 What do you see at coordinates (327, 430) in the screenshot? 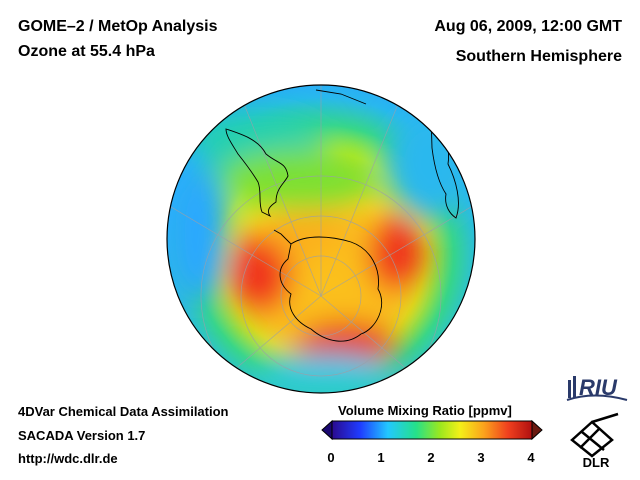
I see `colorbar-min-arrow` at bounding box center [327, 430].